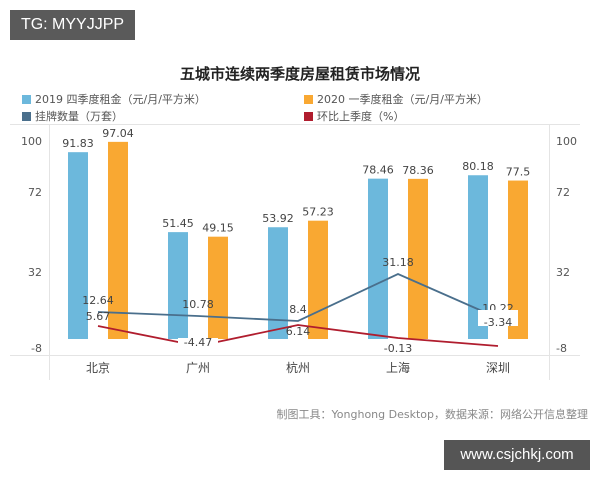  Describe the element at coordinates (418, 170) in the screenshot. I see `bar-label: 78.36` at that location.